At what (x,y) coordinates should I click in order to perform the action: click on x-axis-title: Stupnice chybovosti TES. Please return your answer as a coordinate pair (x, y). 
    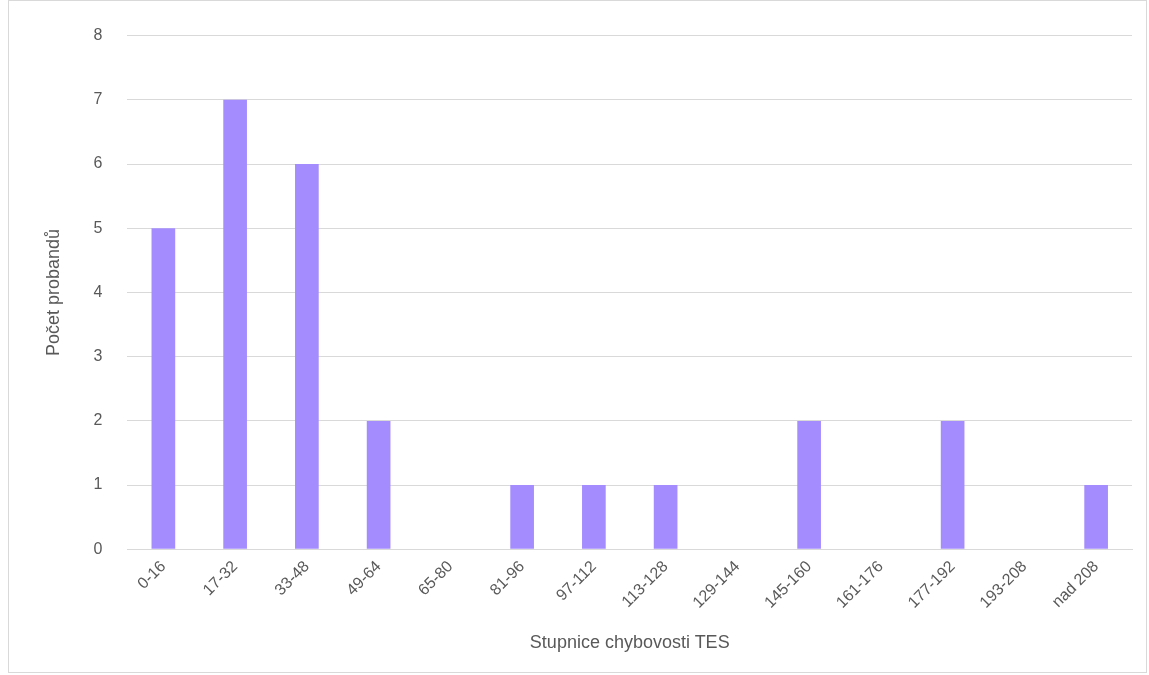
    Looking at the image, I should click on (629, 642).